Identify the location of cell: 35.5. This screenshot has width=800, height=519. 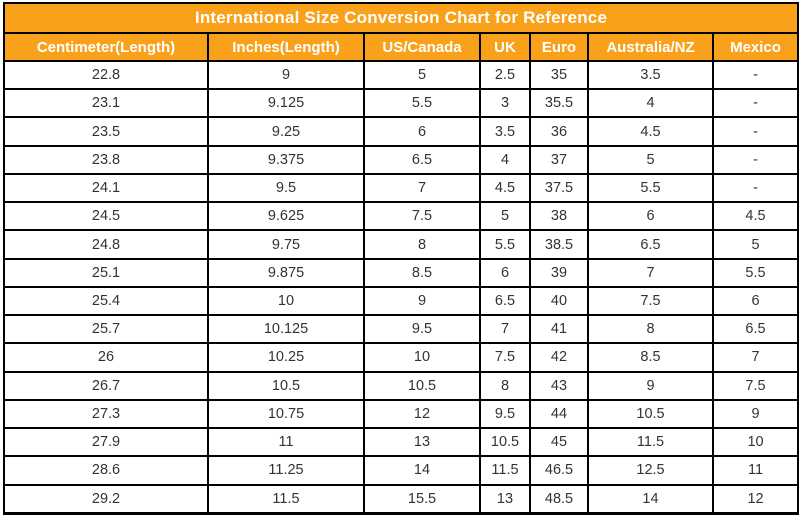
(559, 103).